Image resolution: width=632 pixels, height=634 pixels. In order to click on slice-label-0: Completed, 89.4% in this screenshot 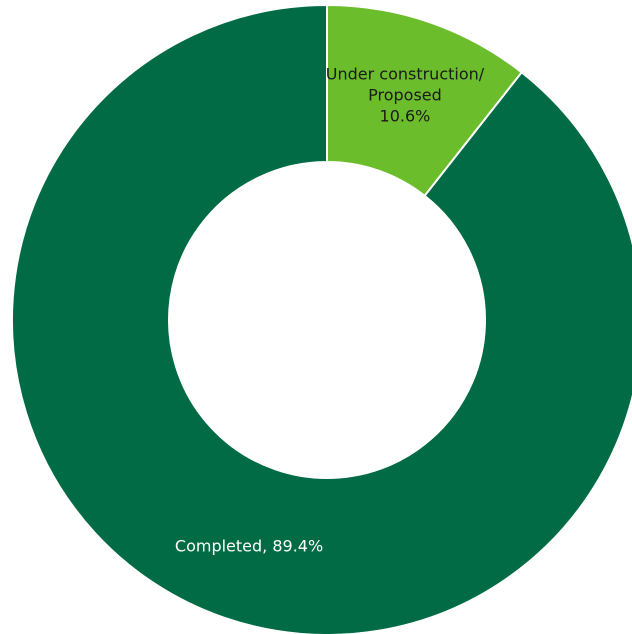, I will do `click(249, 545)`.